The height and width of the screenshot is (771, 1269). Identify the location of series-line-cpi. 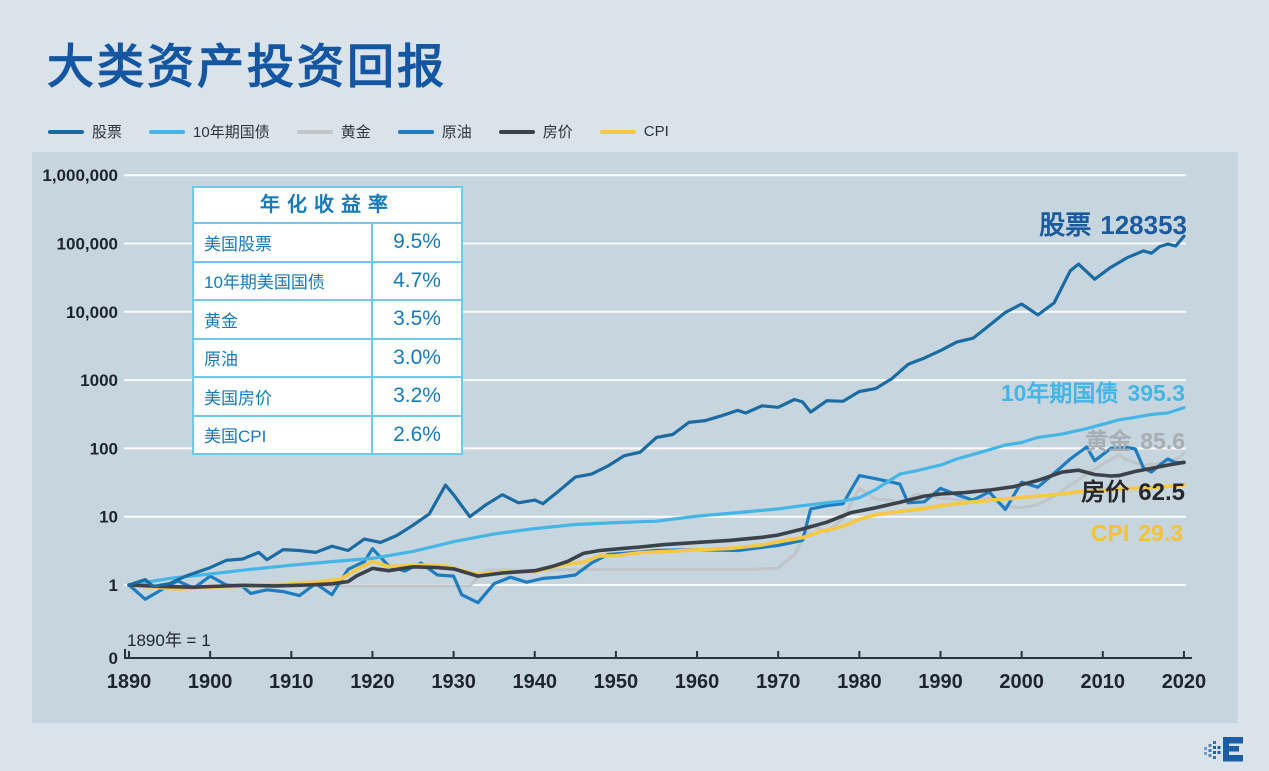
(656, 536).